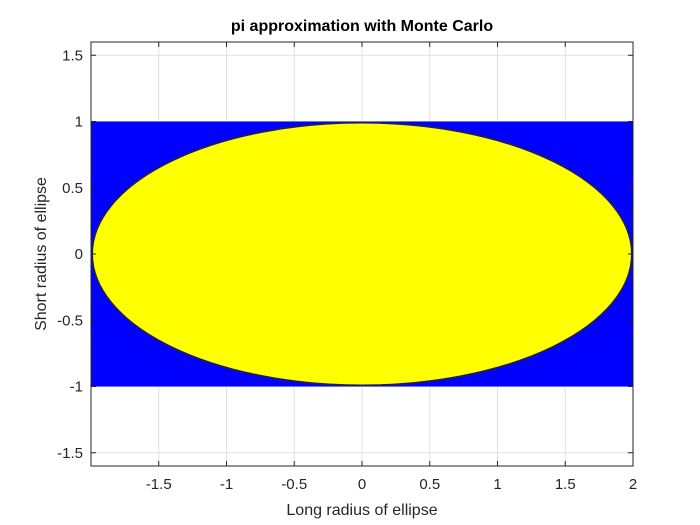 The image size is (700, 525). Describe the element at coordinates (72, 188) in the screenshot. I see `y-tick-label: 0.5` at that location.